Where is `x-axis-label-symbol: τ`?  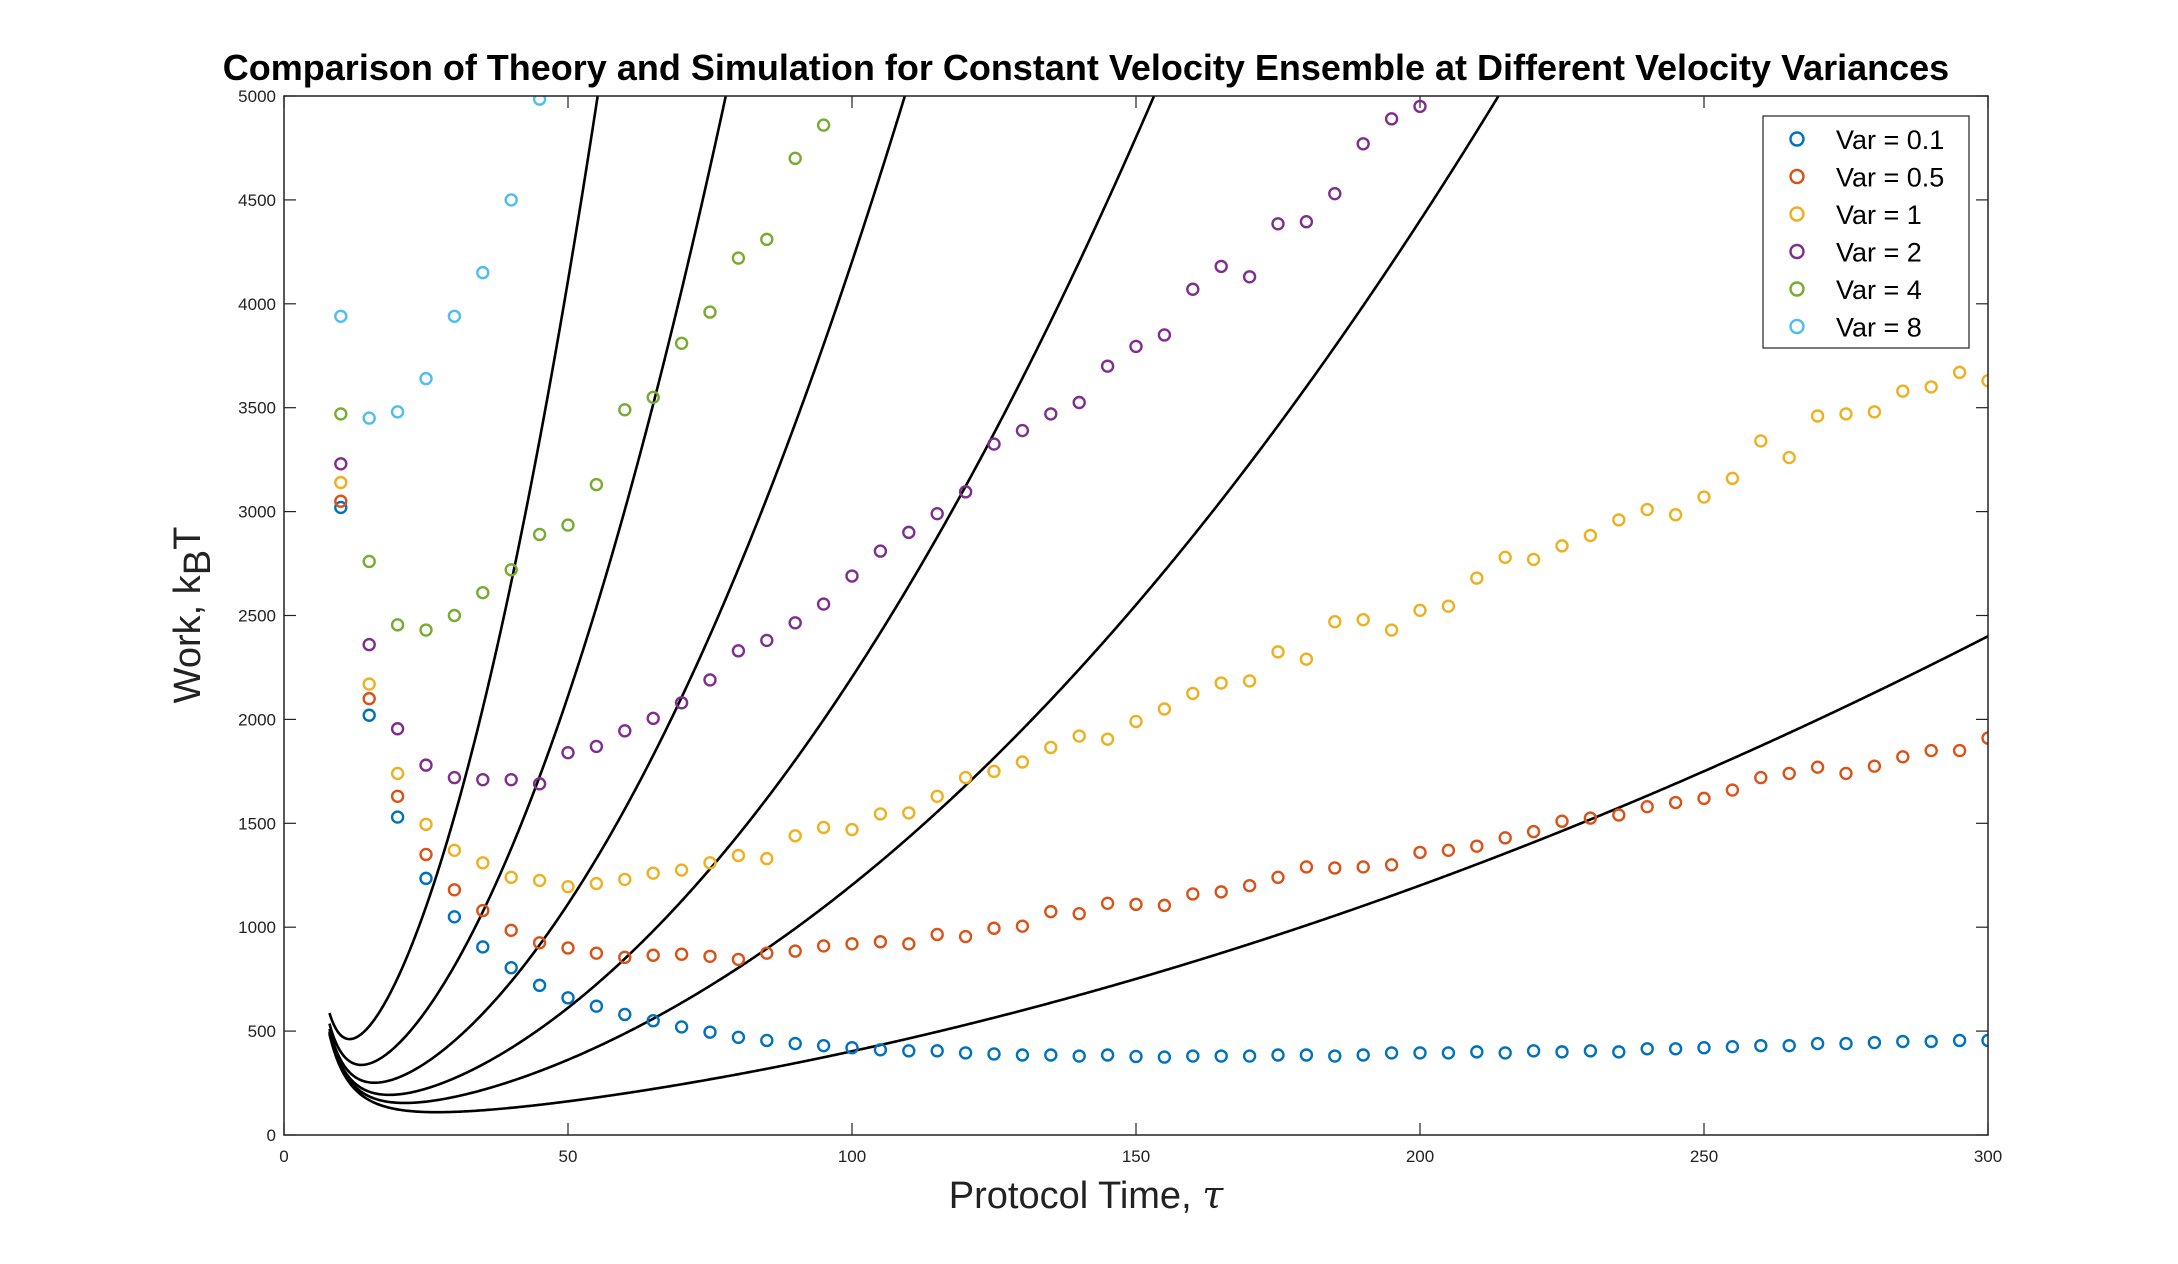
x-axis-label-symbol: τ is located at coordinates (1213, 1195).